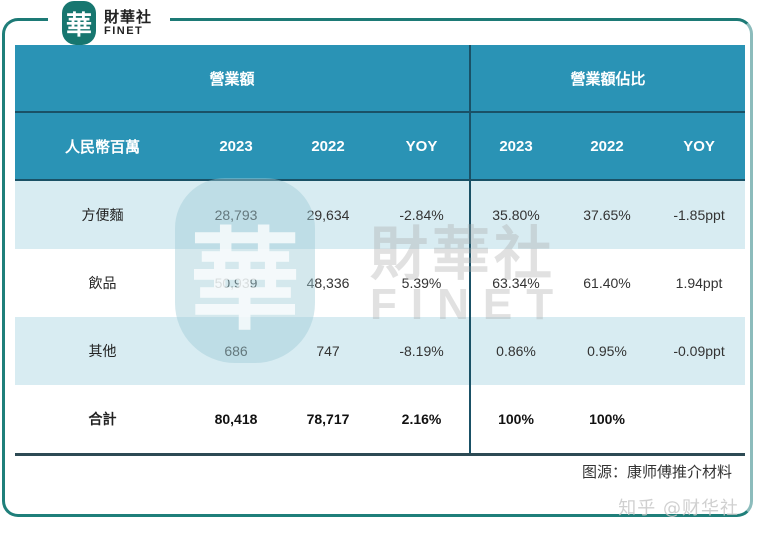 This screenshot has width=759, height=539. Describe the element at coordinates (607, 283) in the screenshot. I see `share-2022: 61.40%` at that location.